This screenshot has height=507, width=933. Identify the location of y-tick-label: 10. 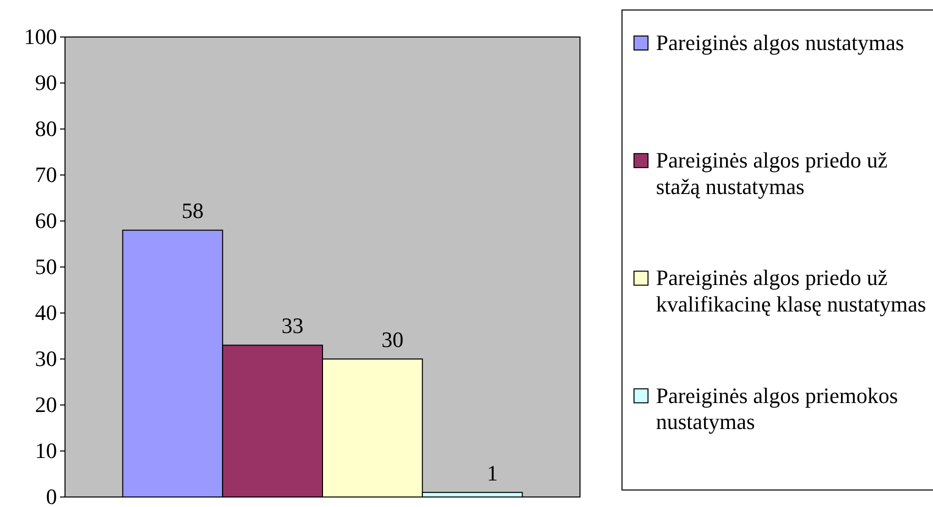
(46, 451).